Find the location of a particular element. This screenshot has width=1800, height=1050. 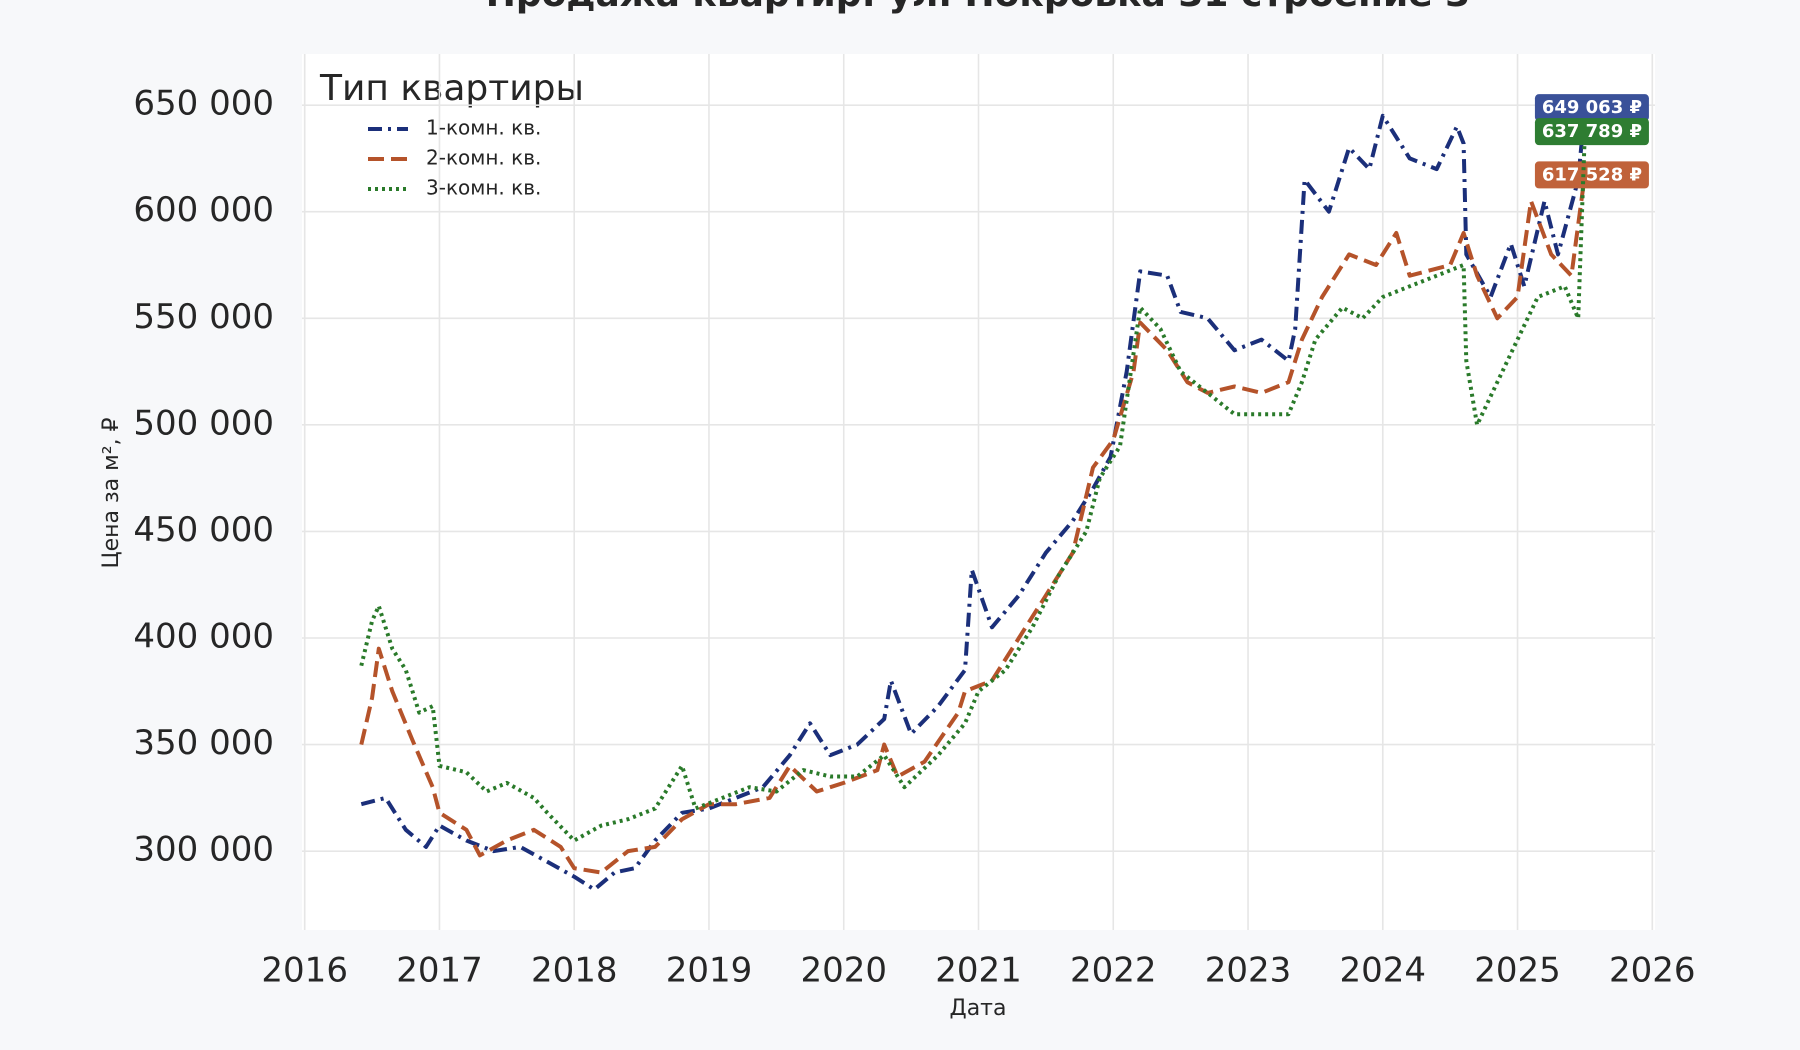

x-tick-label: 2017 is located at coordinates (439, 971).